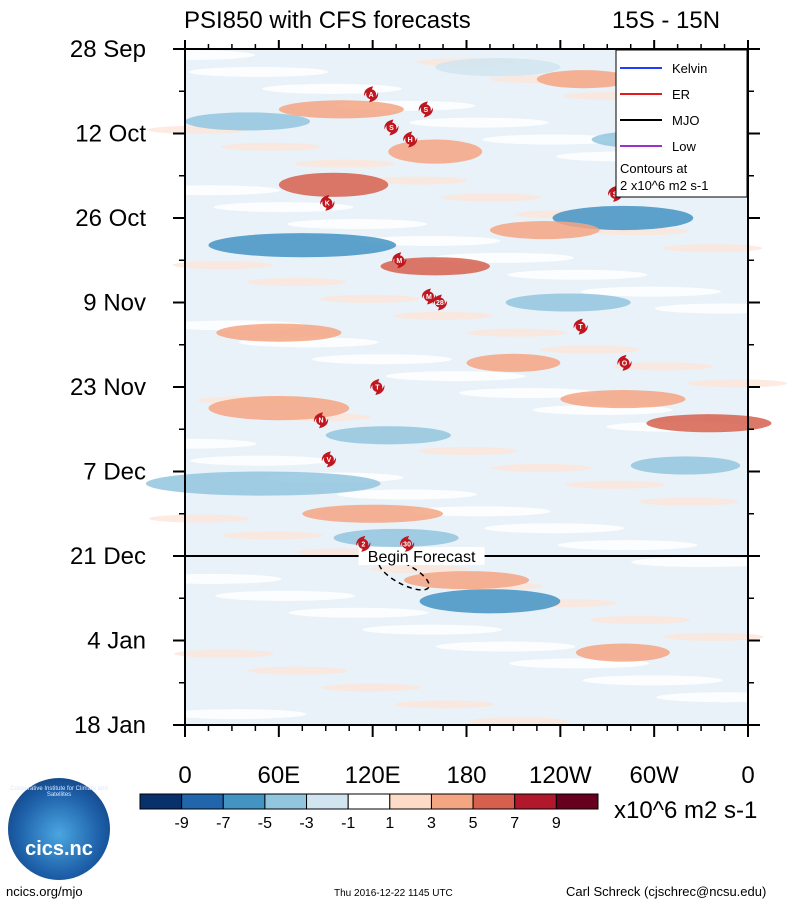  What do you see at coordinates (110, 725) in the screenshot?
I see `y-tick-label: 18 Jan` at bounding box center [110, 725].